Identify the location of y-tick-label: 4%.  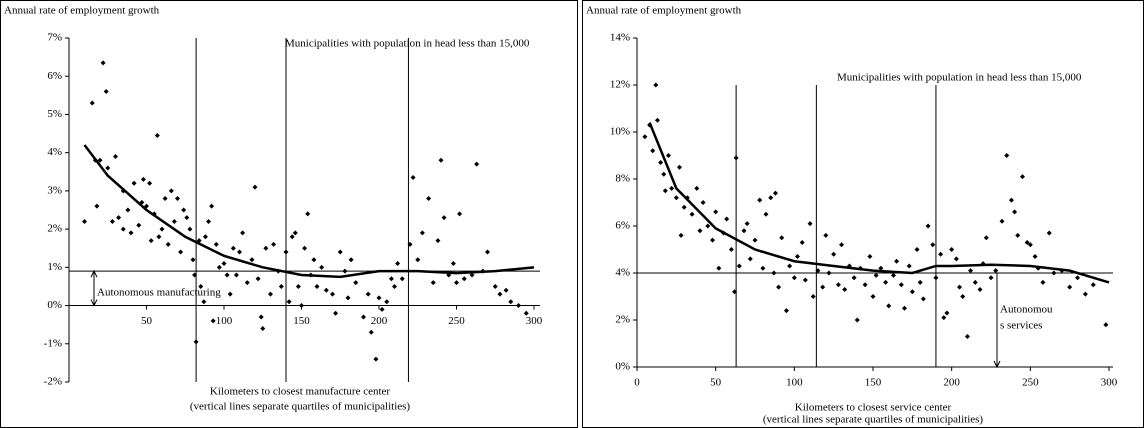
(54, 152).